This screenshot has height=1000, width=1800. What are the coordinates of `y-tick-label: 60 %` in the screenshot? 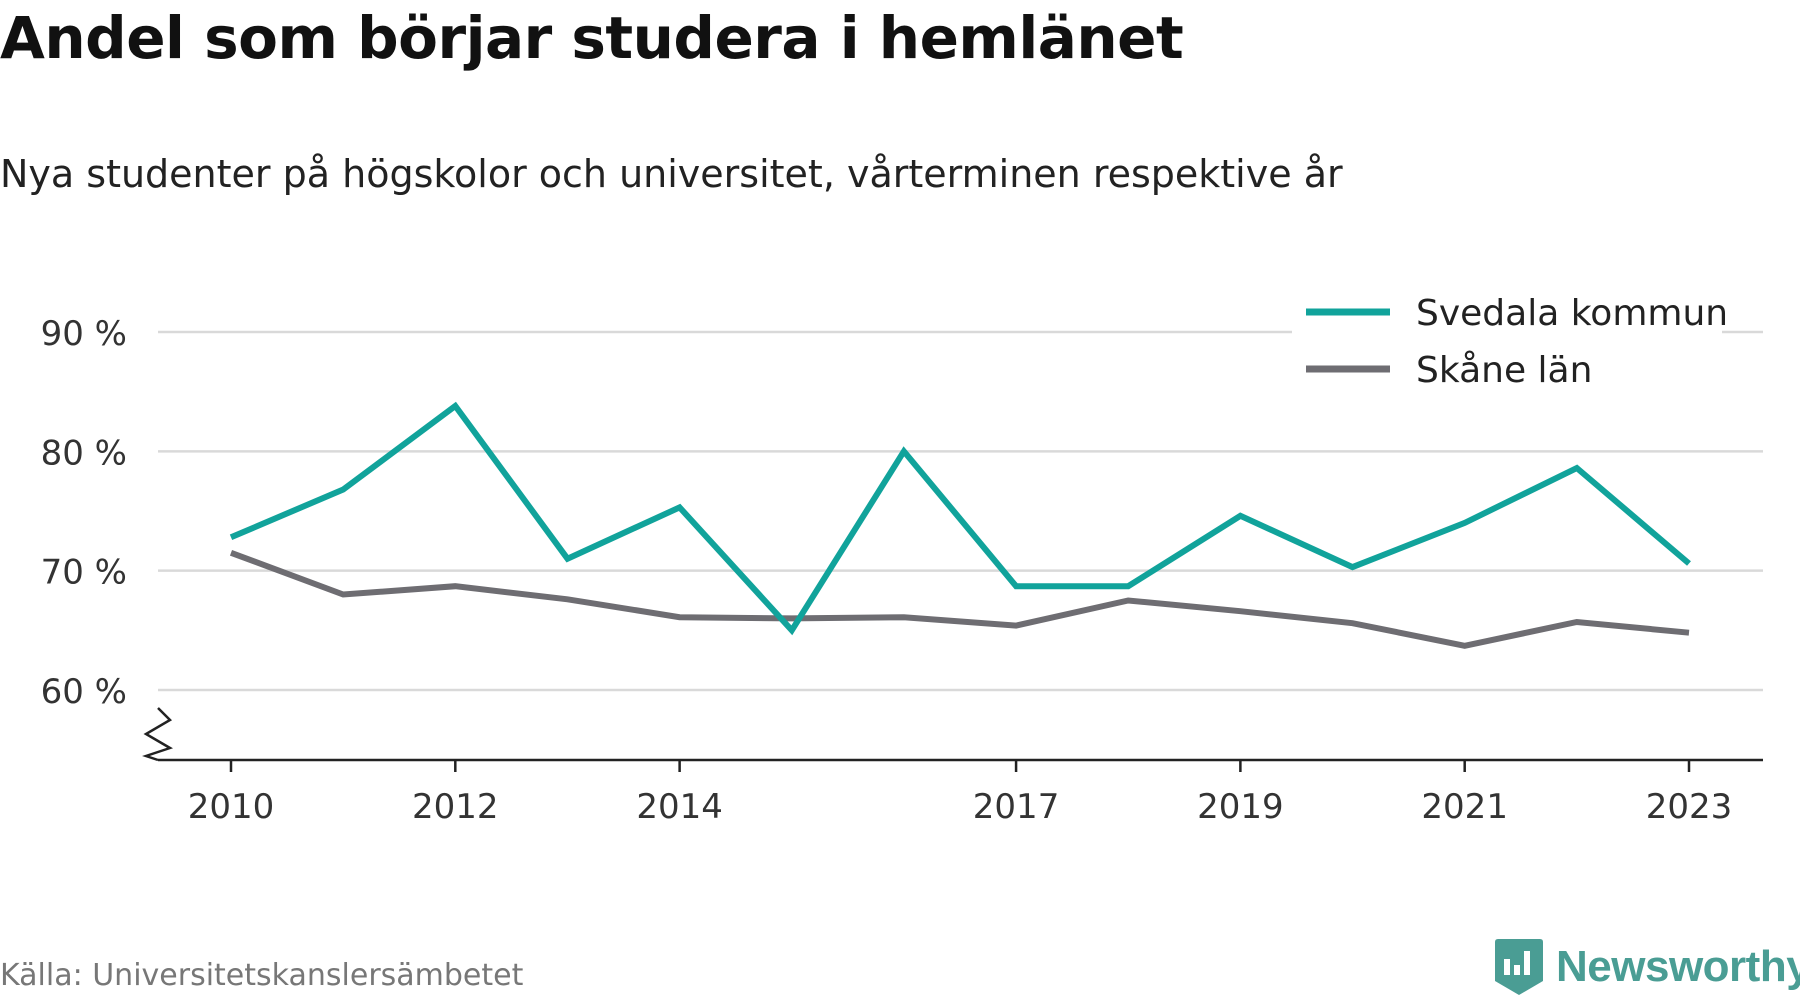 It's located at (84, 692).